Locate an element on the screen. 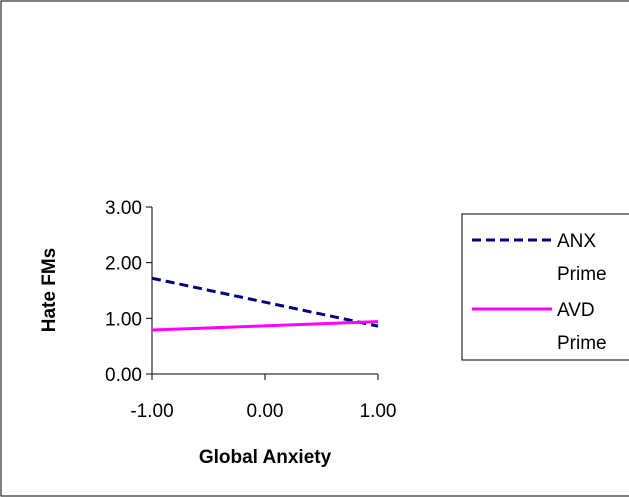  x-axis-ticks: -1.00 0.00 1.00 is located at coordinates (263, 398).